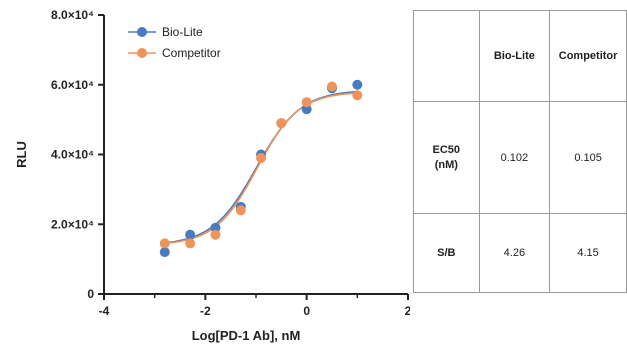 The width and height of the screenshot is (627, 351). I want to click on x-tick-label: -2, so click(205, 311).